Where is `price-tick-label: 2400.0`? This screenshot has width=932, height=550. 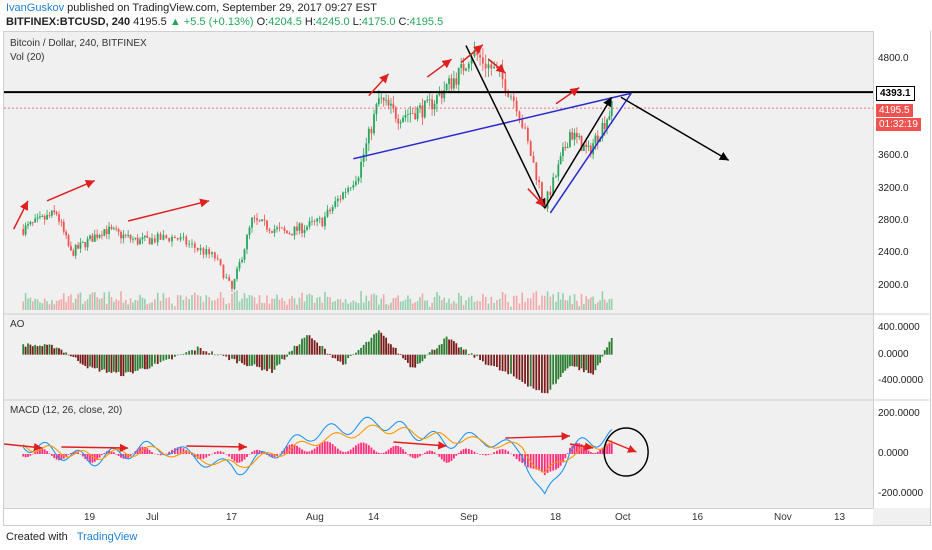
price-tick-label: 2400.0 is located at coordinates (893, 253).